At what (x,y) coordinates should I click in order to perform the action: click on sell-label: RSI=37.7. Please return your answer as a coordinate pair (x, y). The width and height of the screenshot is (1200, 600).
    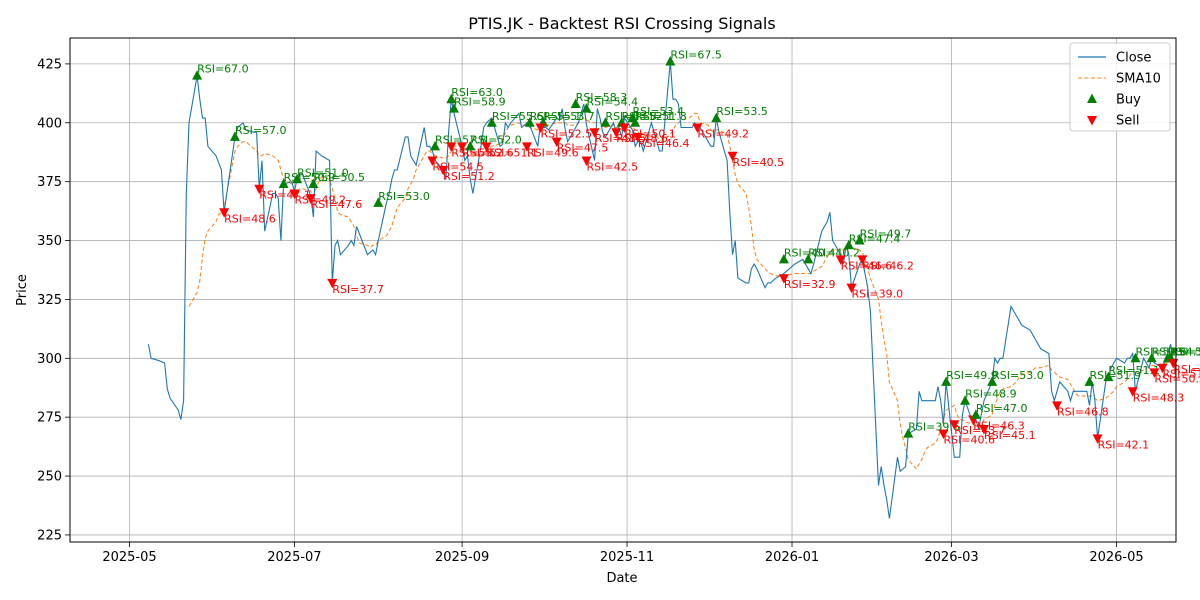
    Looking at the image, I should click on (358, 289).